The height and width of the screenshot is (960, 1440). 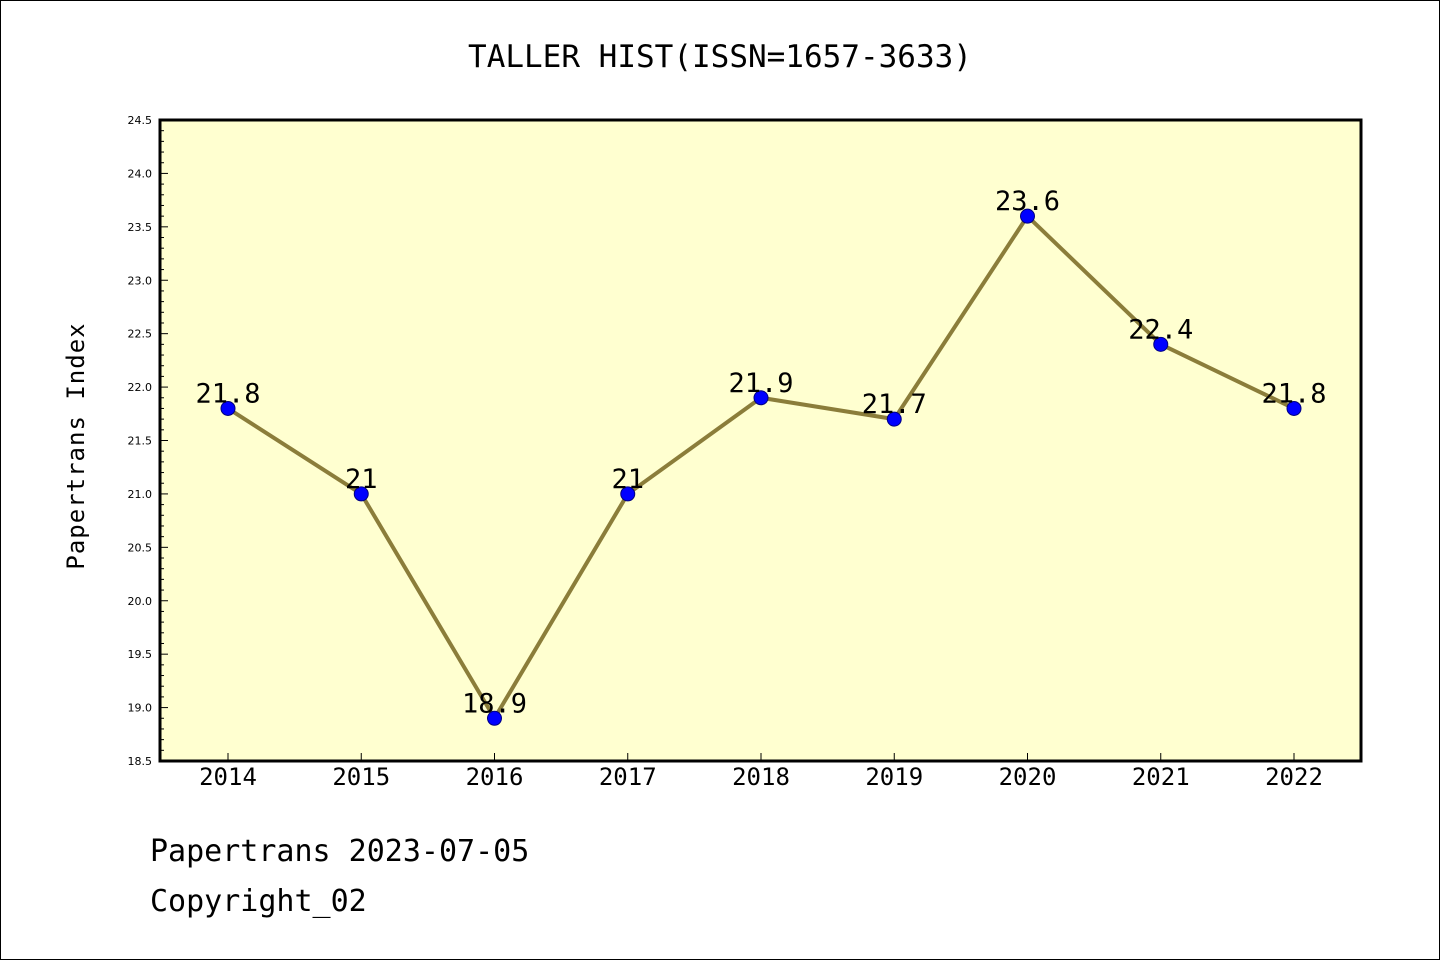 What do you see at coordinates (1160, 329) in the screenshot?
I see `data-point-label: 22.4` at bounding box center [1160, 329].